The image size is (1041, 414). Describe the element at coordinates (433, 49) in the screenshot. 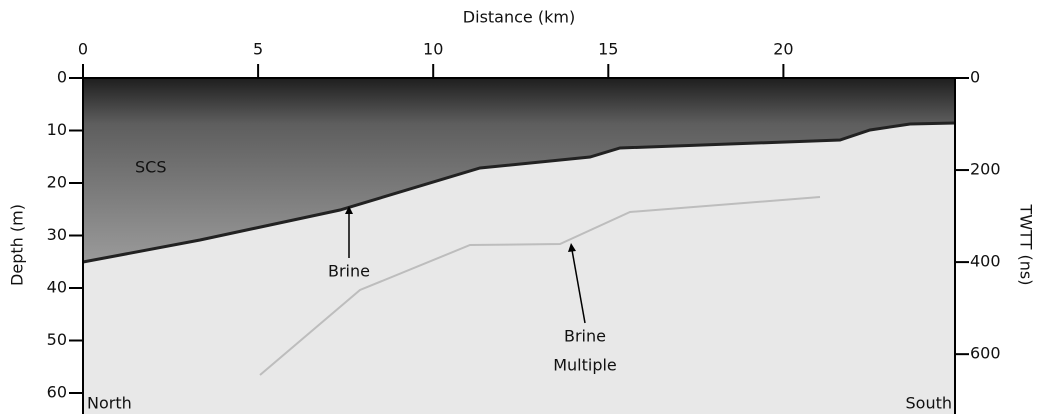

I see `x-tick-label: 10` at that location.